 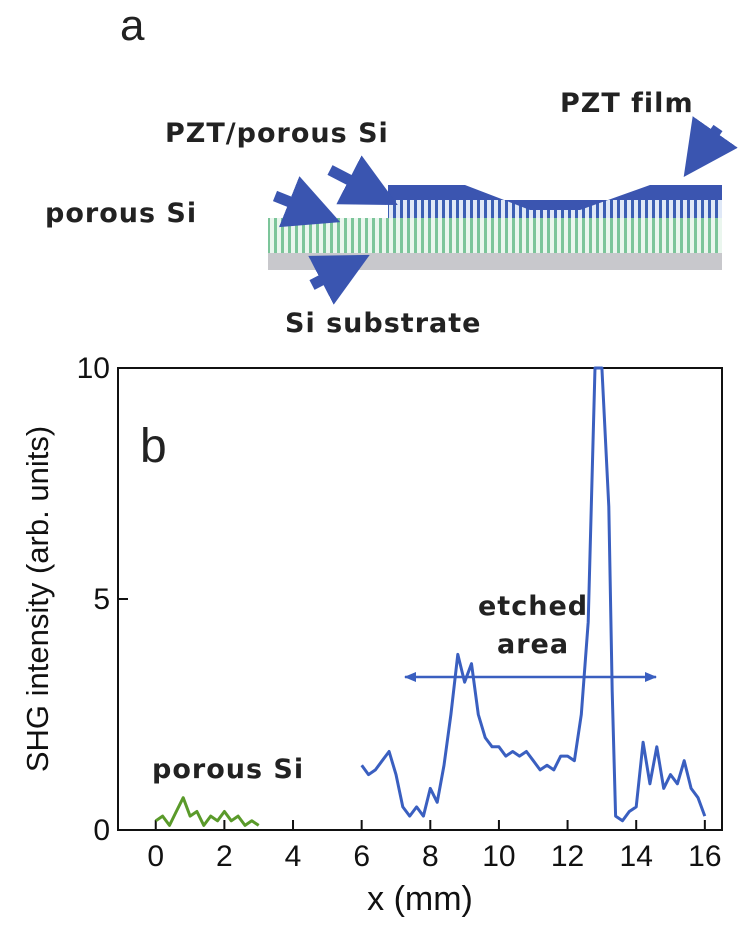 What do you see at coordinates (495, 235) in the screenshot?
I see `porous-layer` at bounding box center [495, 235].